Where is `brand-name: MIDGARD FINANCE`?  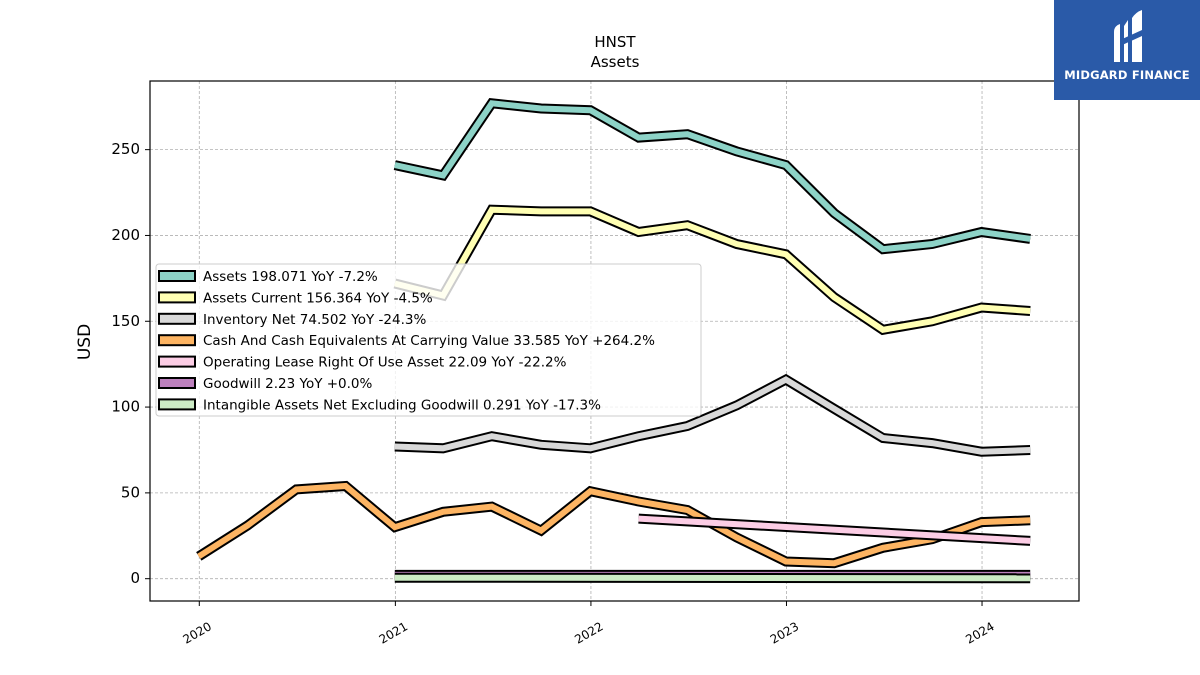
brand-name: MIDGARD FINANCE is located at coordinates (1127, 75).